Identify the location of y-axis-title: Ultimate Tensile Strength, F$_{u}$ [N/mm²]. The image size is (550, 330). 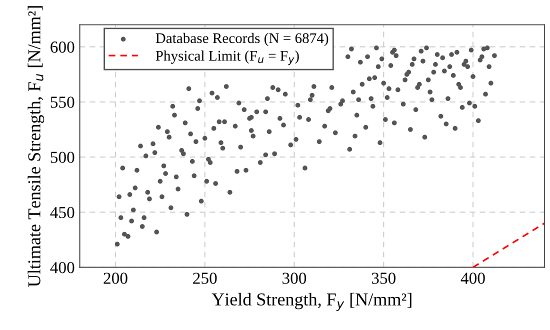
(36, 146).